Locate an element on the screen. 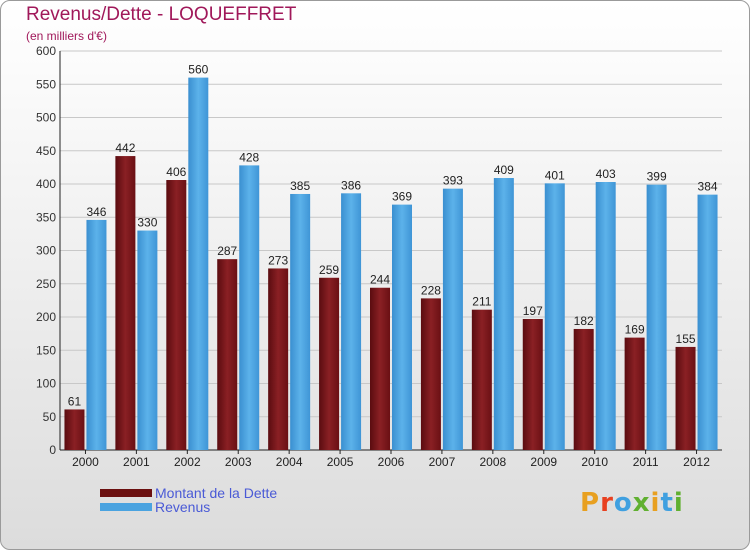  x-tick-label: 2001 is located at coordinates (136, 462).